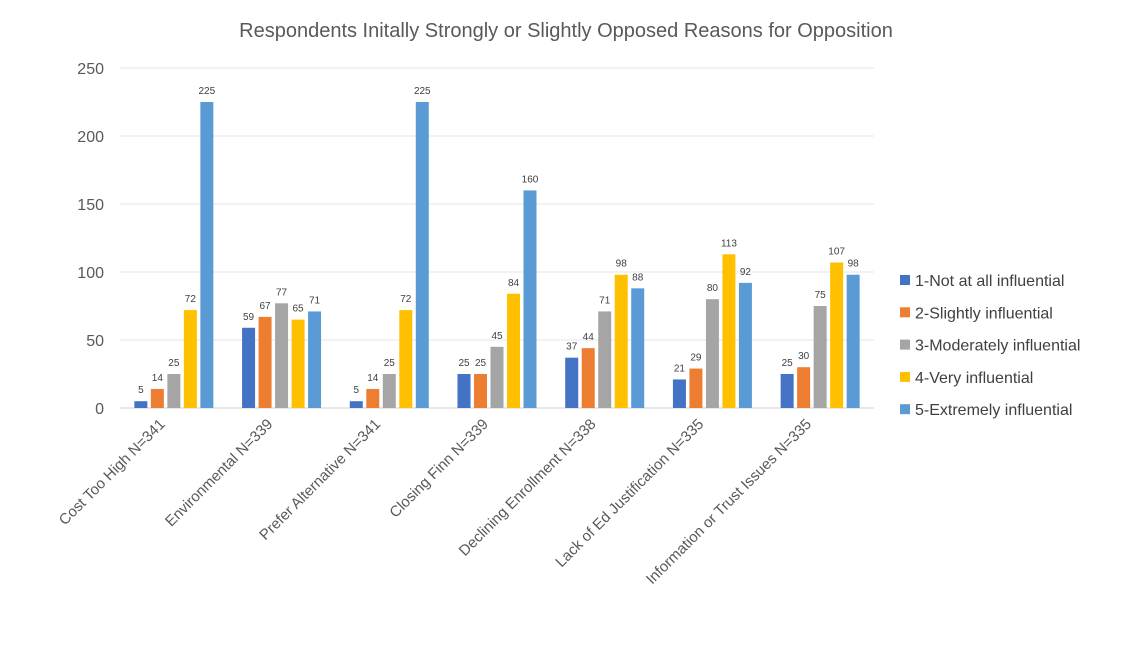 This screenshot has width=1132, height=646. I want to click on data-label: 44, so click(589, 337).